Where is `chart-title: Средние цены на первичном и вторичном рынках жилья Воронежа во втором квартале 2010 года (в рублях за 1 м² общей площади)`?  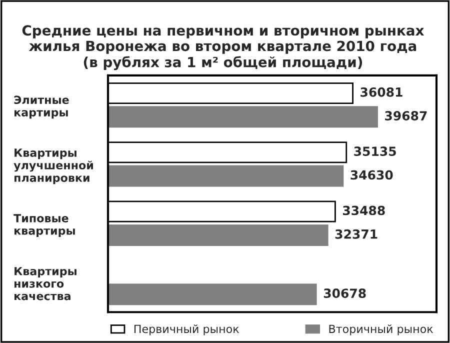
chart-title: Средние цены на первичном и вторичном рынках жилья Воронежа во втором квартале 2010 года (в рублях за 1 м² общей площади) is located at coordinates (223, 47).